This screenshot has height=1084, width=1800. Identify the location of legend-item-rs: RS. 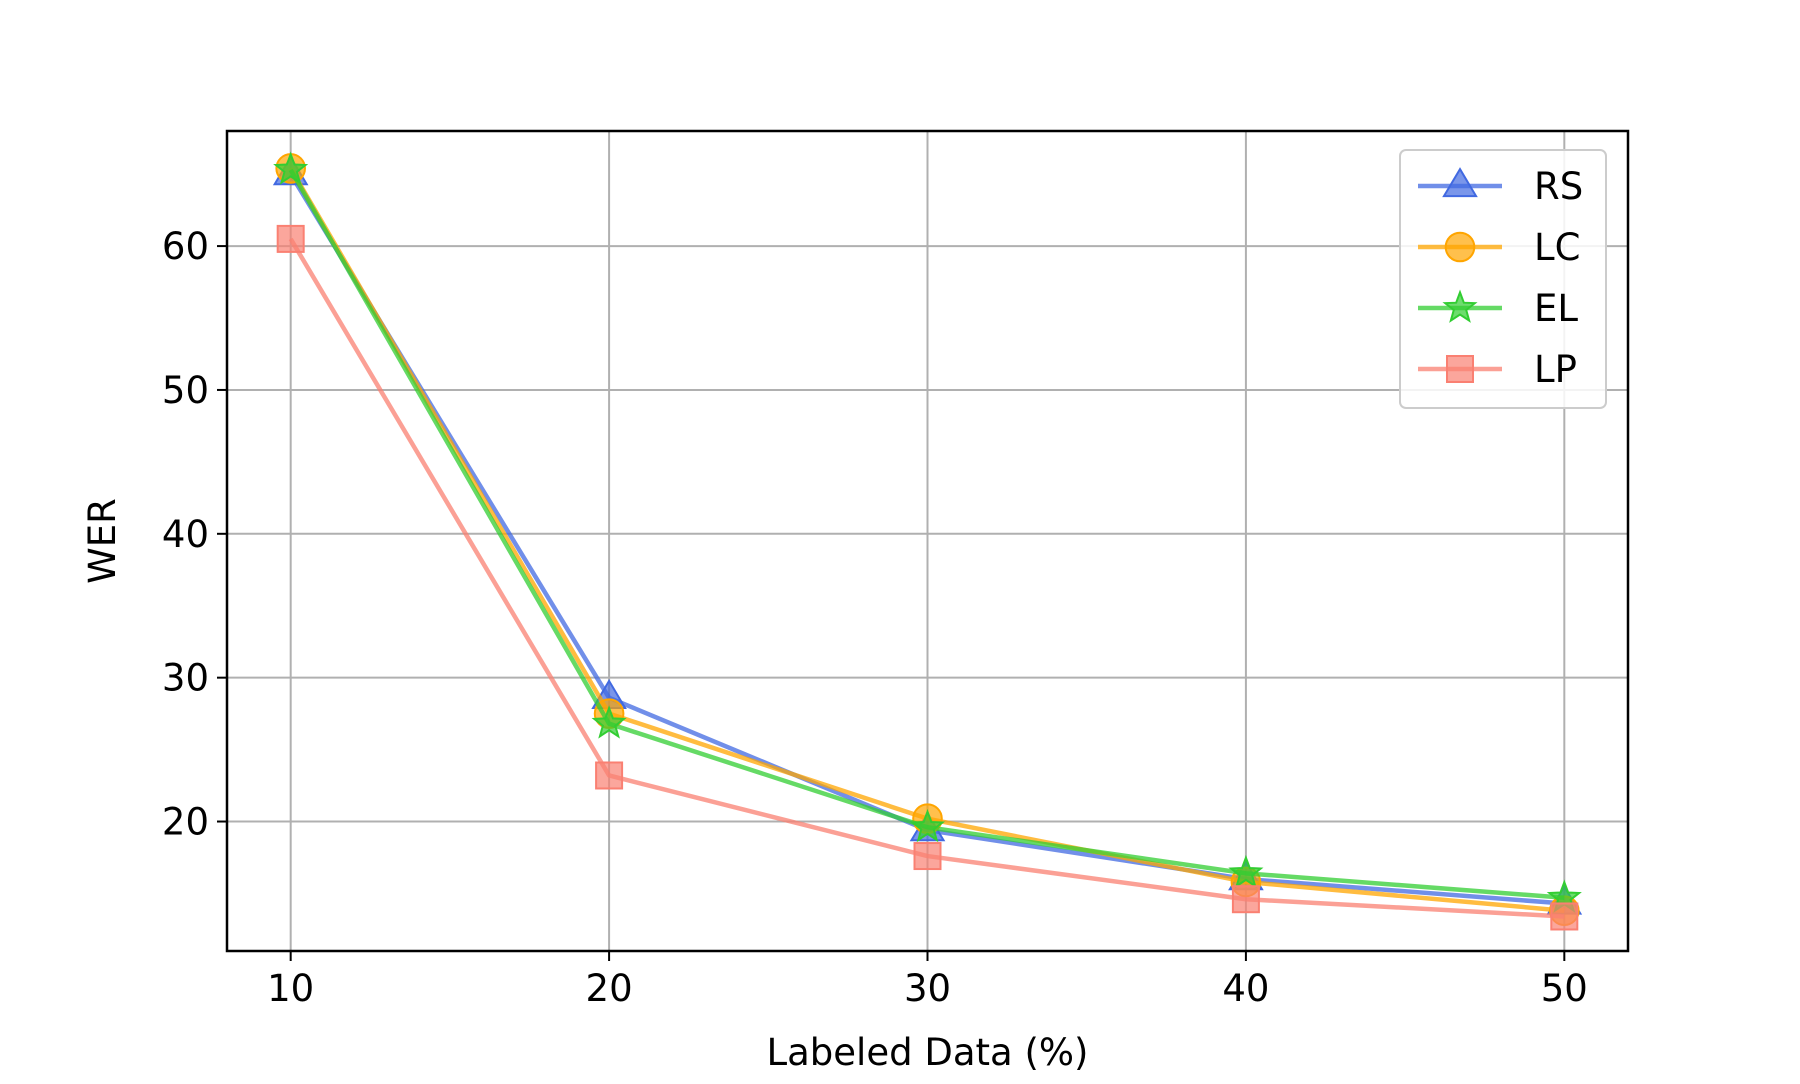
(1500, 186).